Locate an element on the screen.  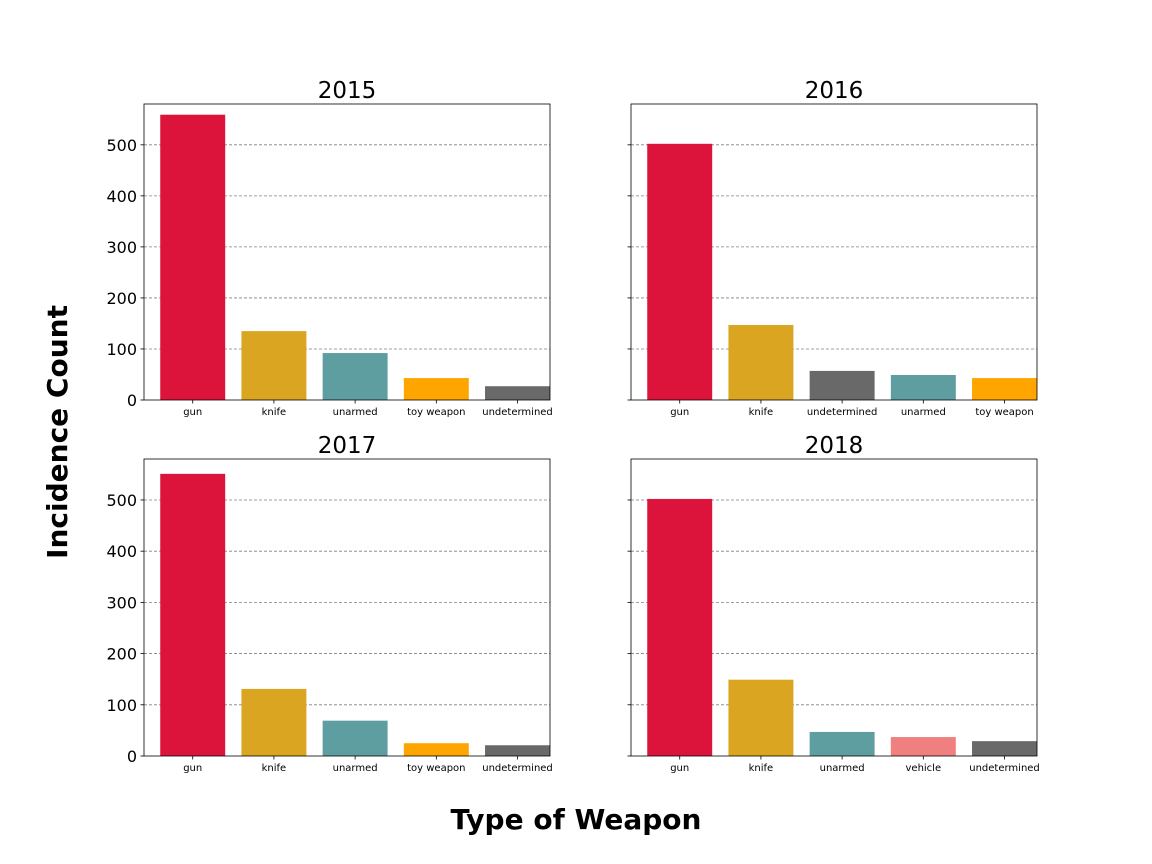
x-tick-label: vehicle is located at coordinates (924, 768).